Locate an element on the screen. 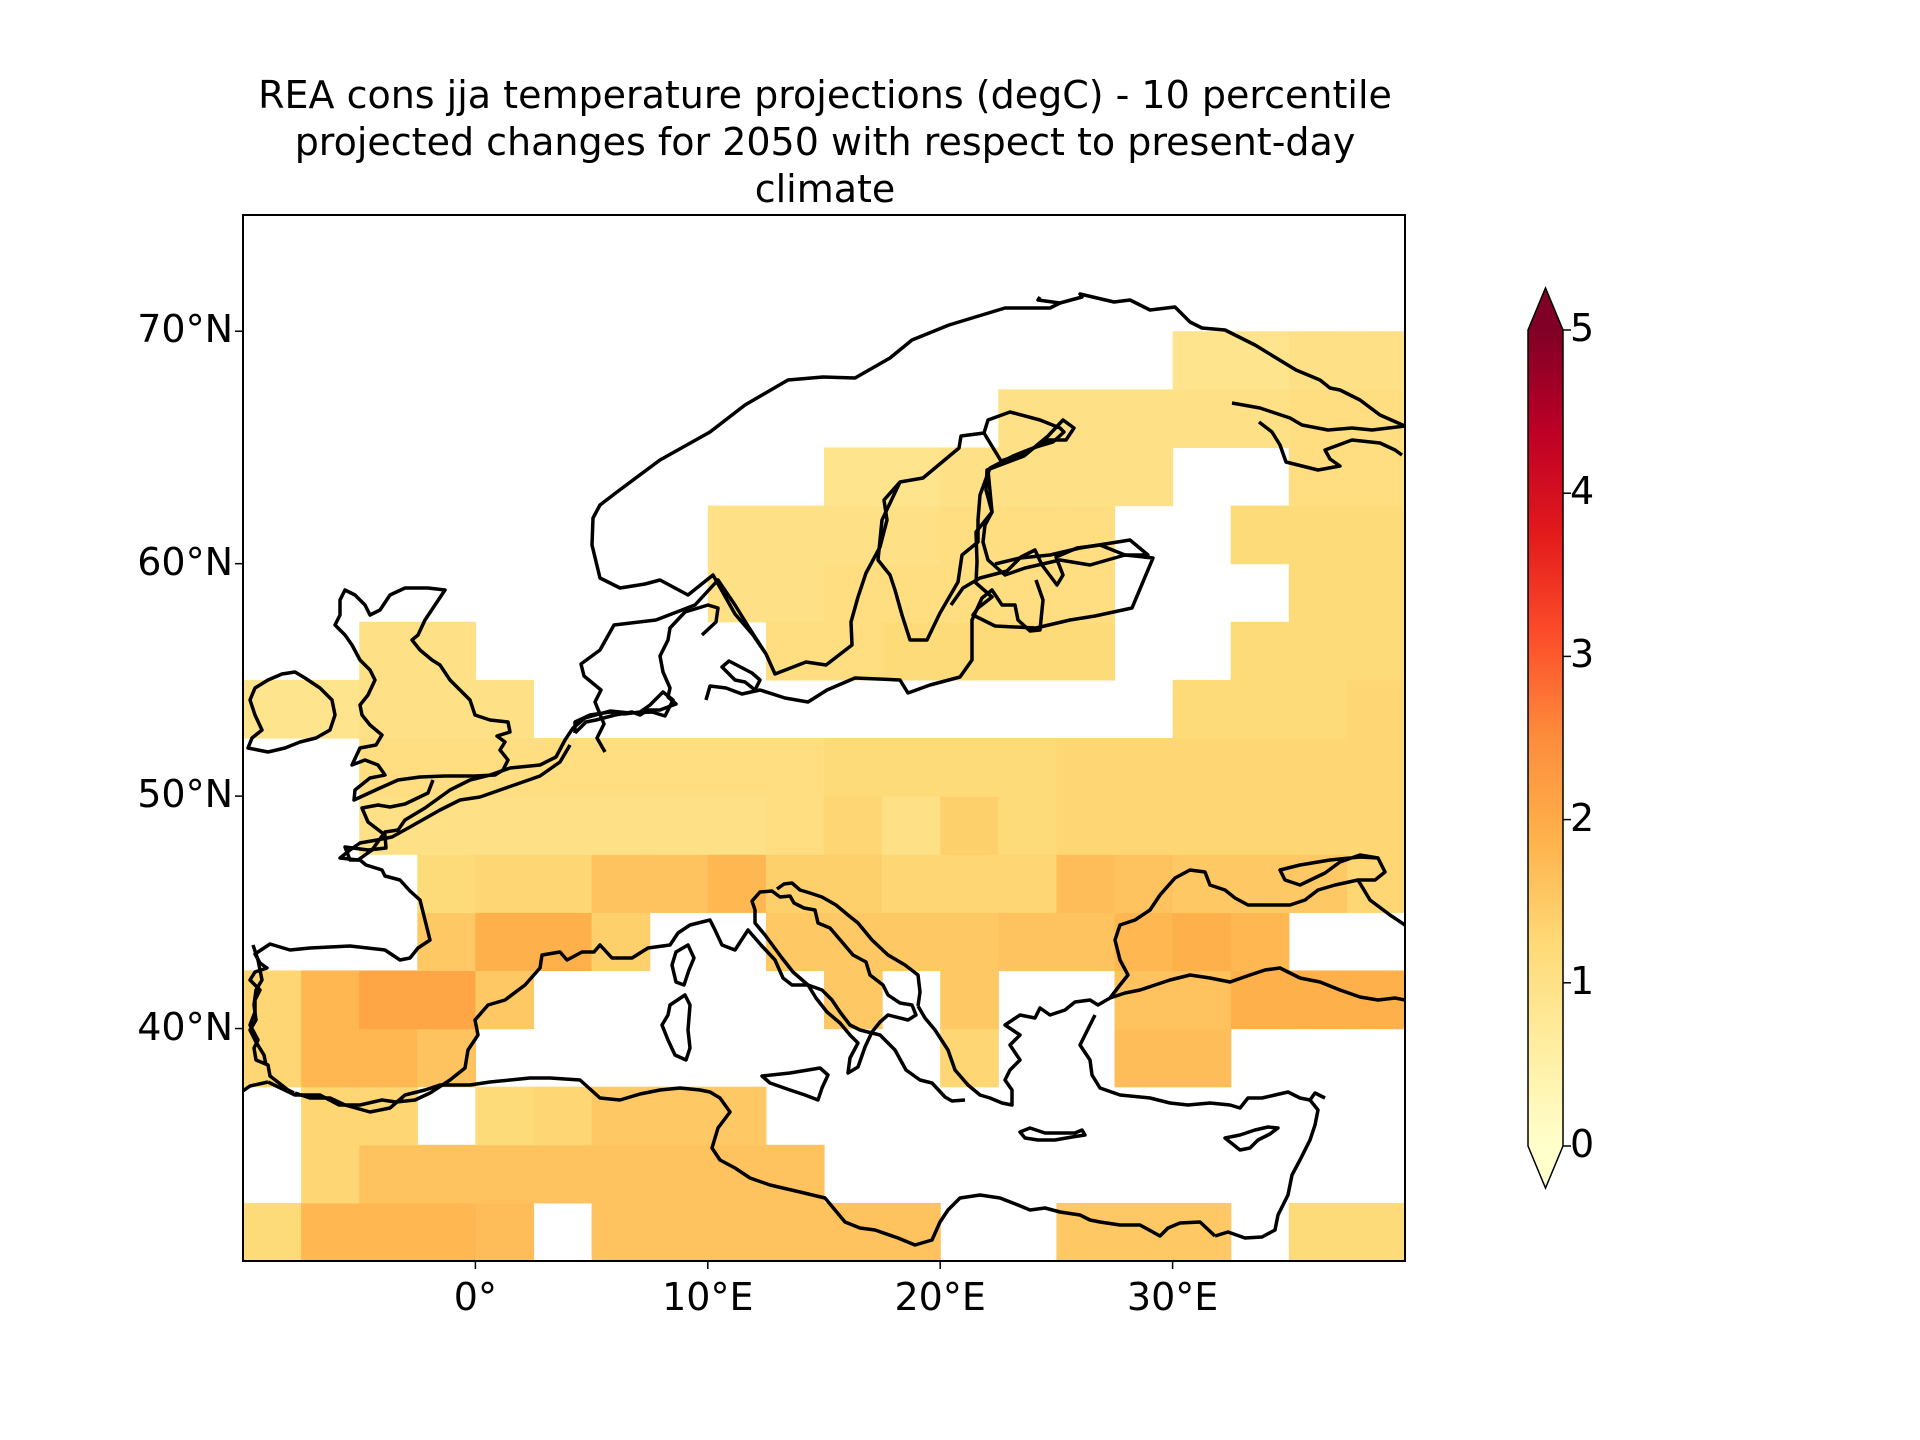 This screenshot has height=1440, width=1920. colorbar-label-5: 5 is located at coordinates (1582, 328).